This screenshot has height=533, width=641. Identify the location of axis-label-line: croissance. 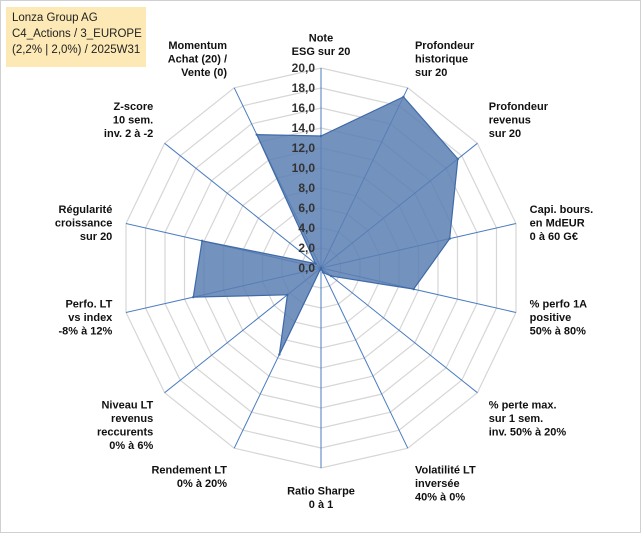
(83, 224).